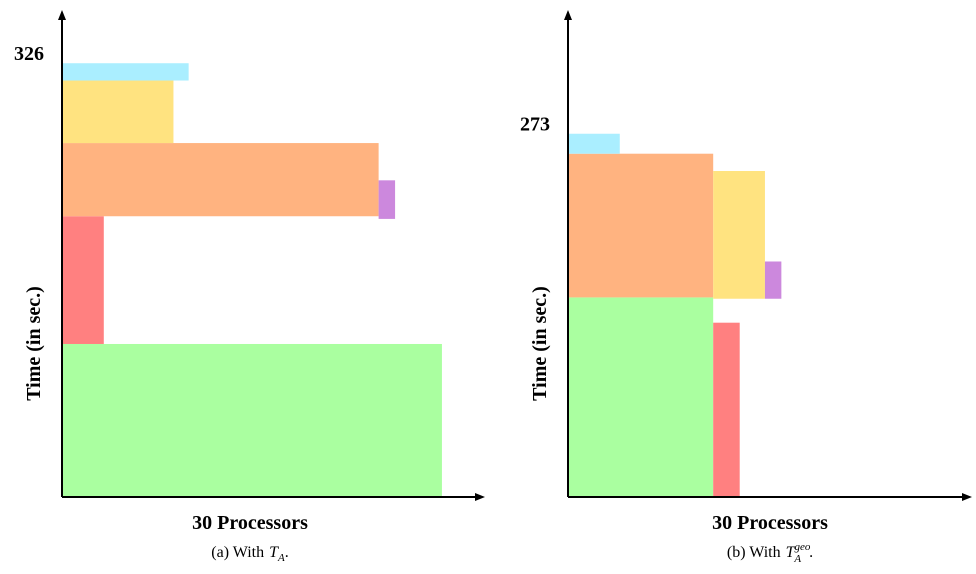 The width and height of the screenshot is (976, 574). I want to click on y-tick-label: 273, so click(535, 124).